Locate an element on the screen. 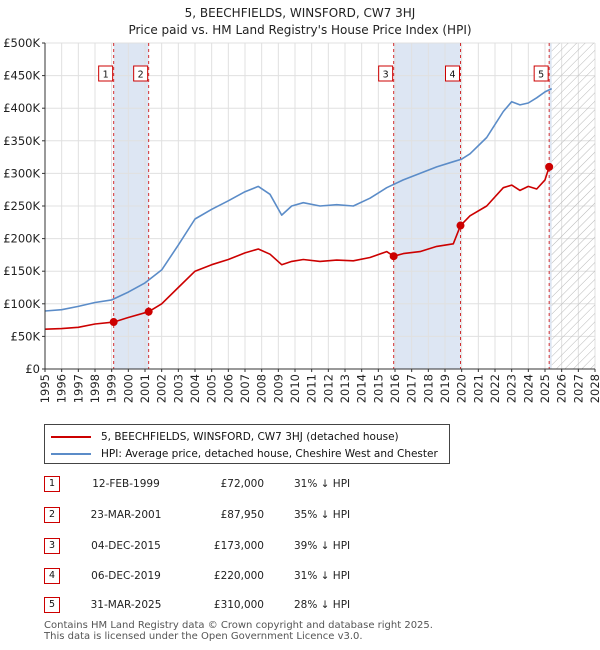 This screenshot has width=600, height=650. x-tick-label: 2005 is located at coordinates (212, 388).